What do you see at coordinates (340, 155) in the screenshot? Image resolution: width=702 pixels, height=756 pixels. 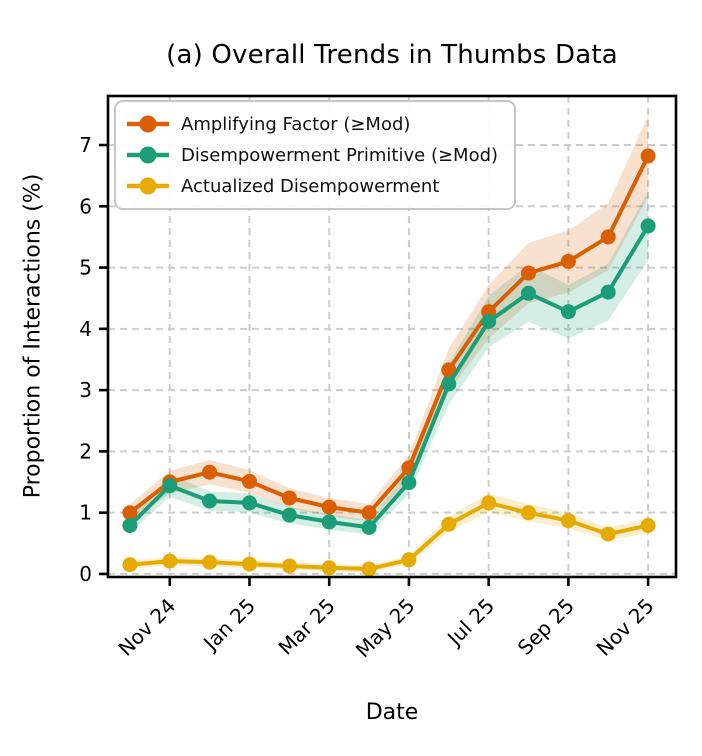 I see `legend-label: Disempowerment Primitive (≥Mod)` at bounding box center [340, 155].